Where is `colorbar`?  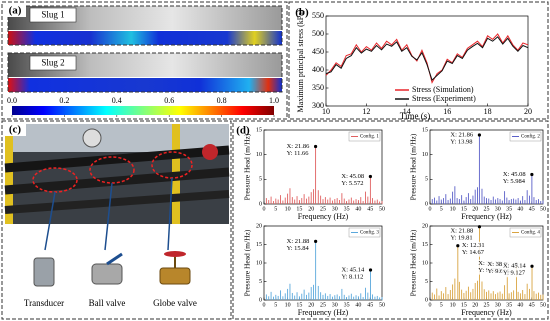
colorbar is located at coordinates (143, 110).